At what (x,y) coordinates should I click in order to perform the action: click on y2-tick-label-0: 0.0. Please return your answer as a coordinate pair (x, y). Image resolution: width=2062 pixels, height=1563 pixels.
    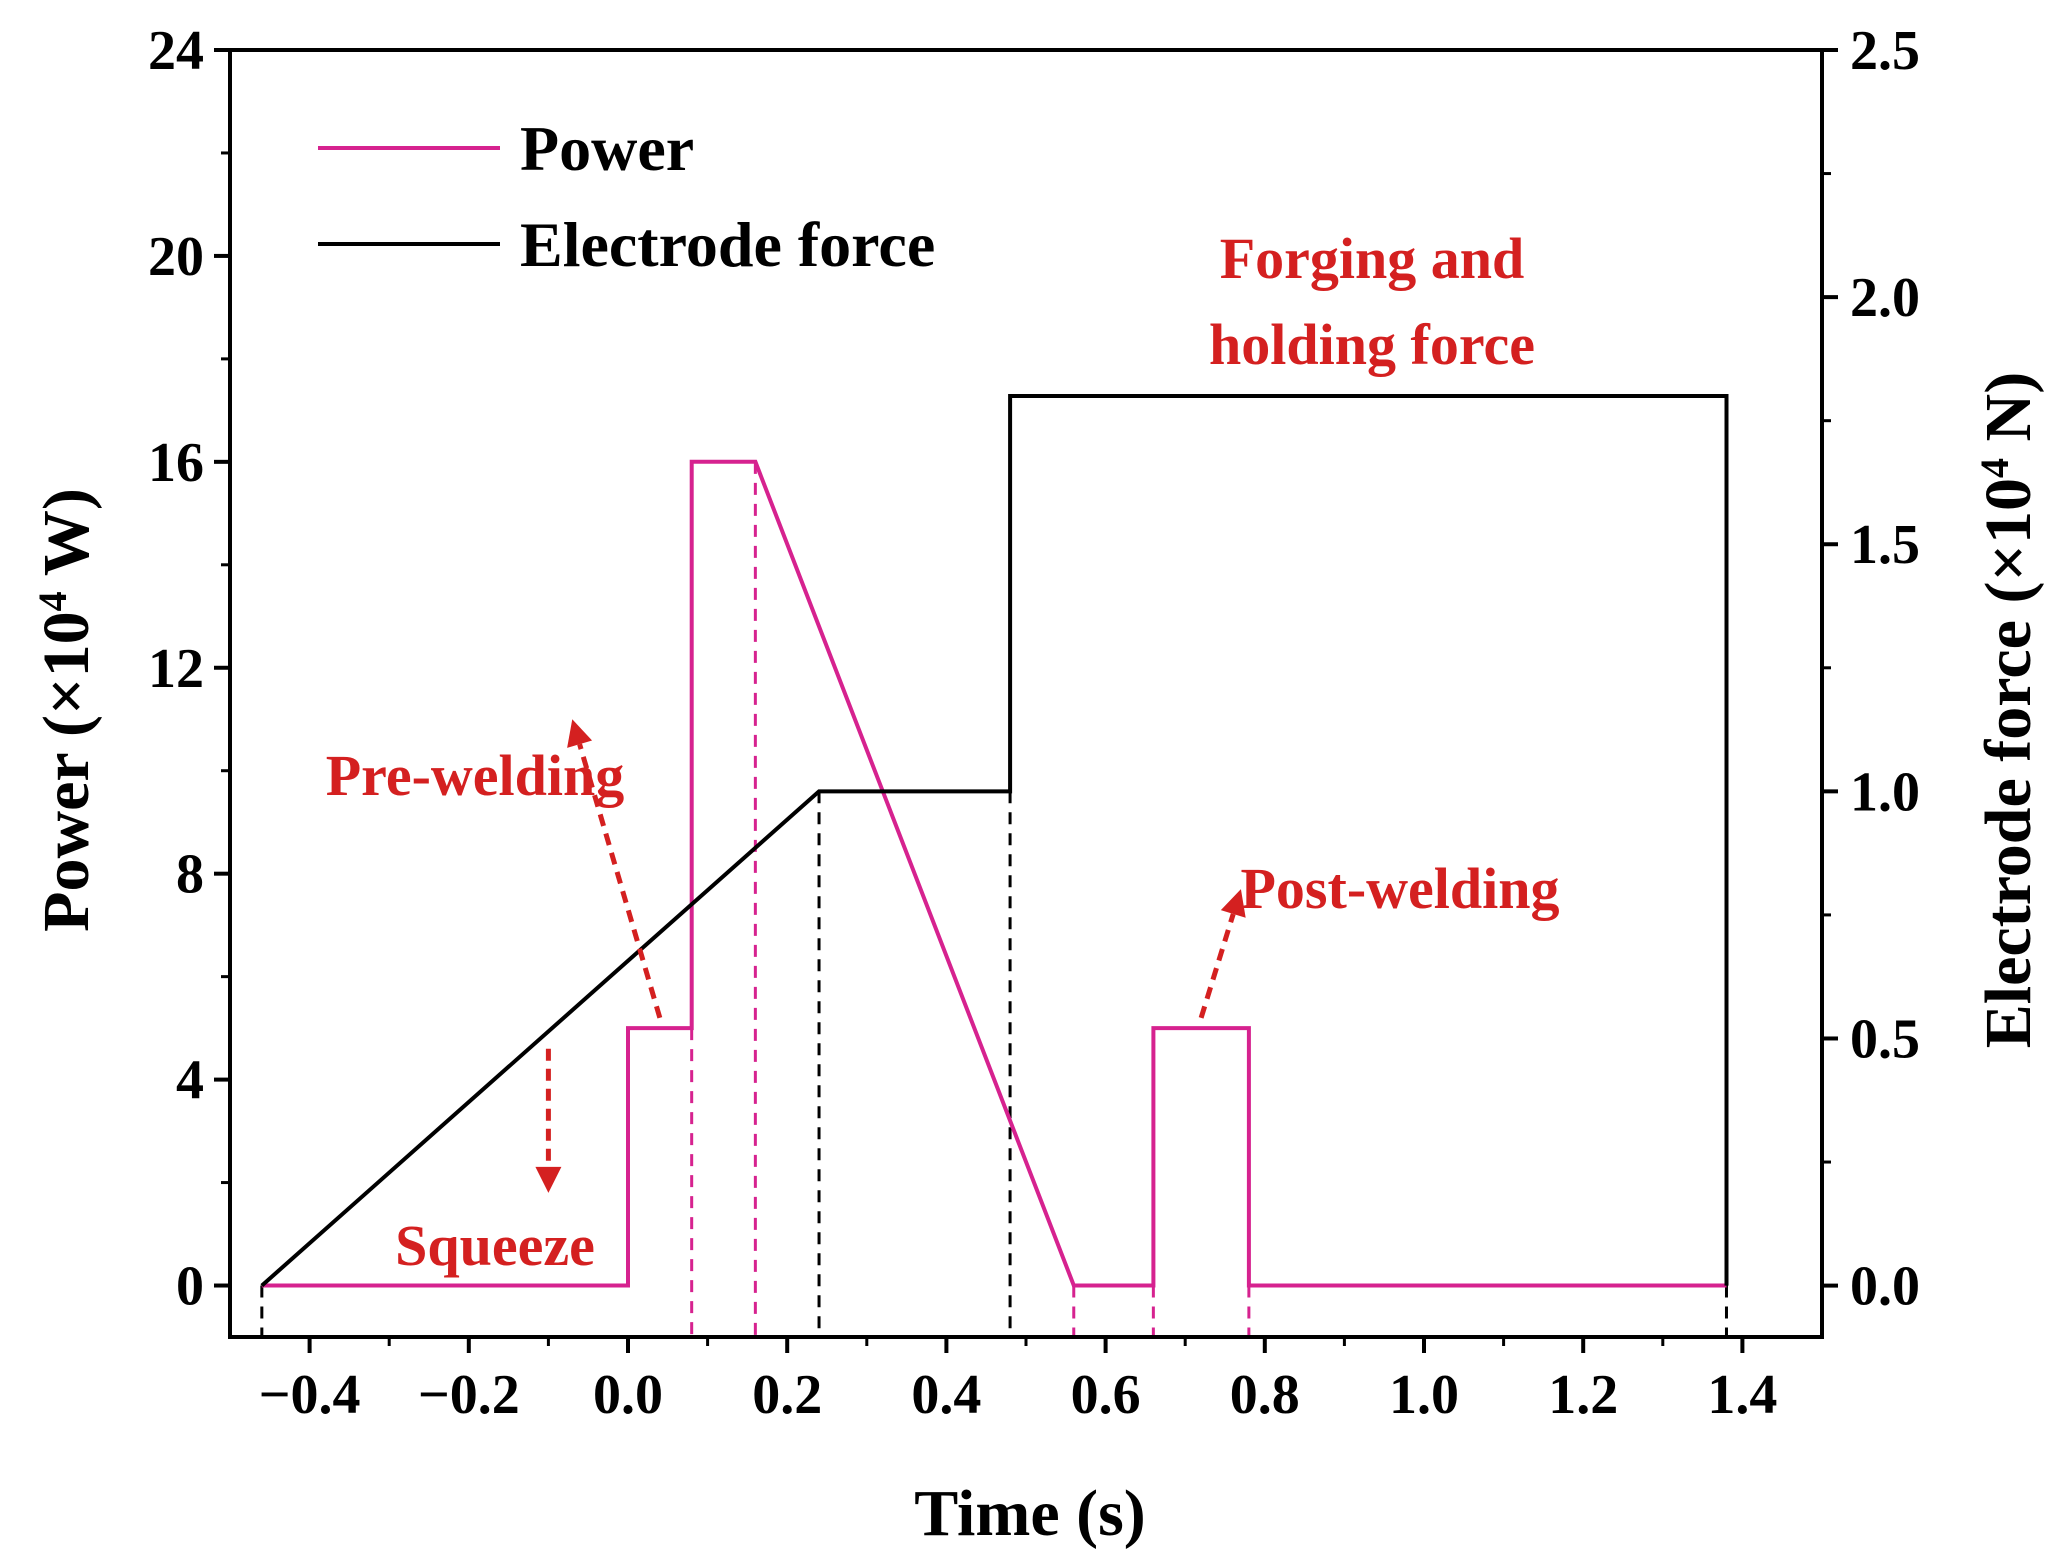
    Looking at the image, I should click on (1885, 1287).